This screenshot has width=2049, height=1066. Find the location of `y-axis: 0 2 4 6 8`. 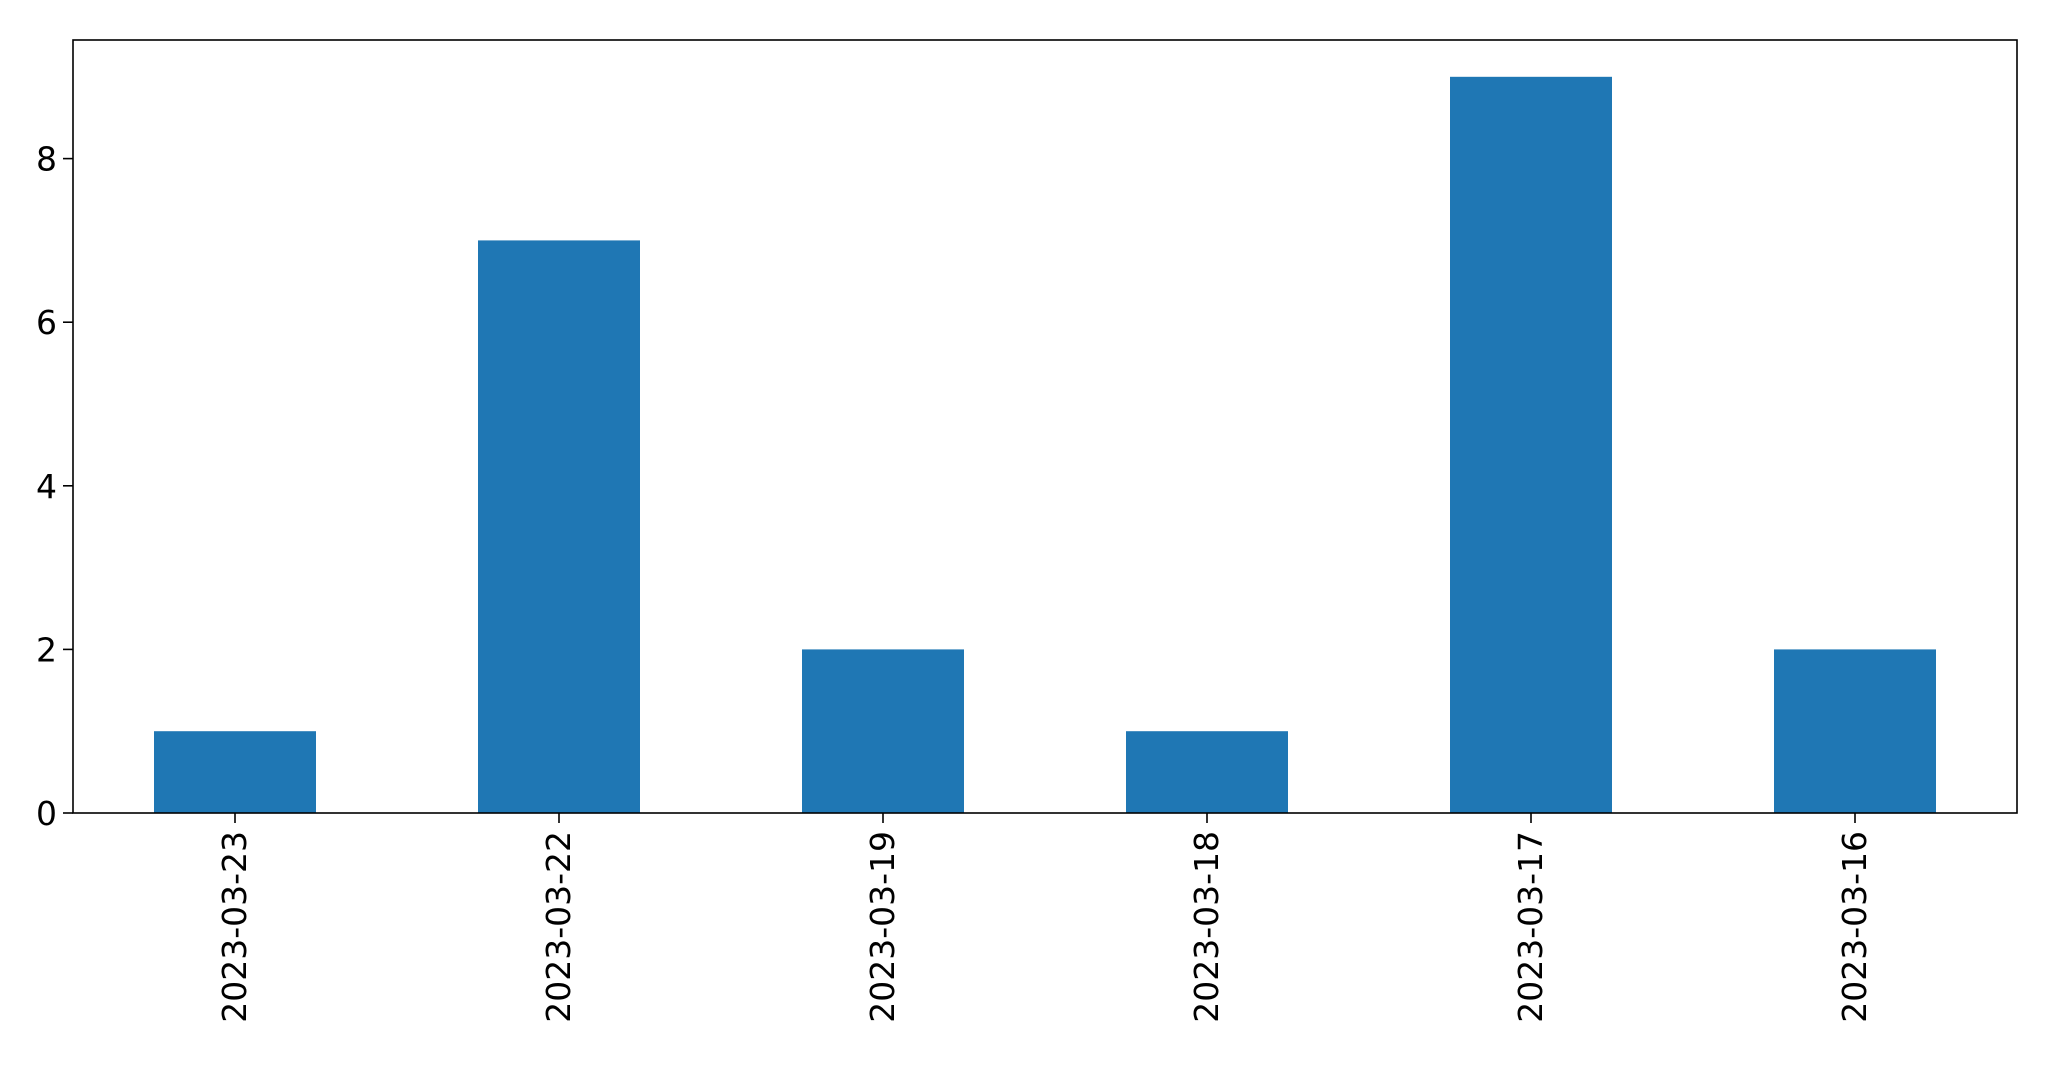

y-axis: 0 2 4 6 8 is located at coordinates (54, 486).